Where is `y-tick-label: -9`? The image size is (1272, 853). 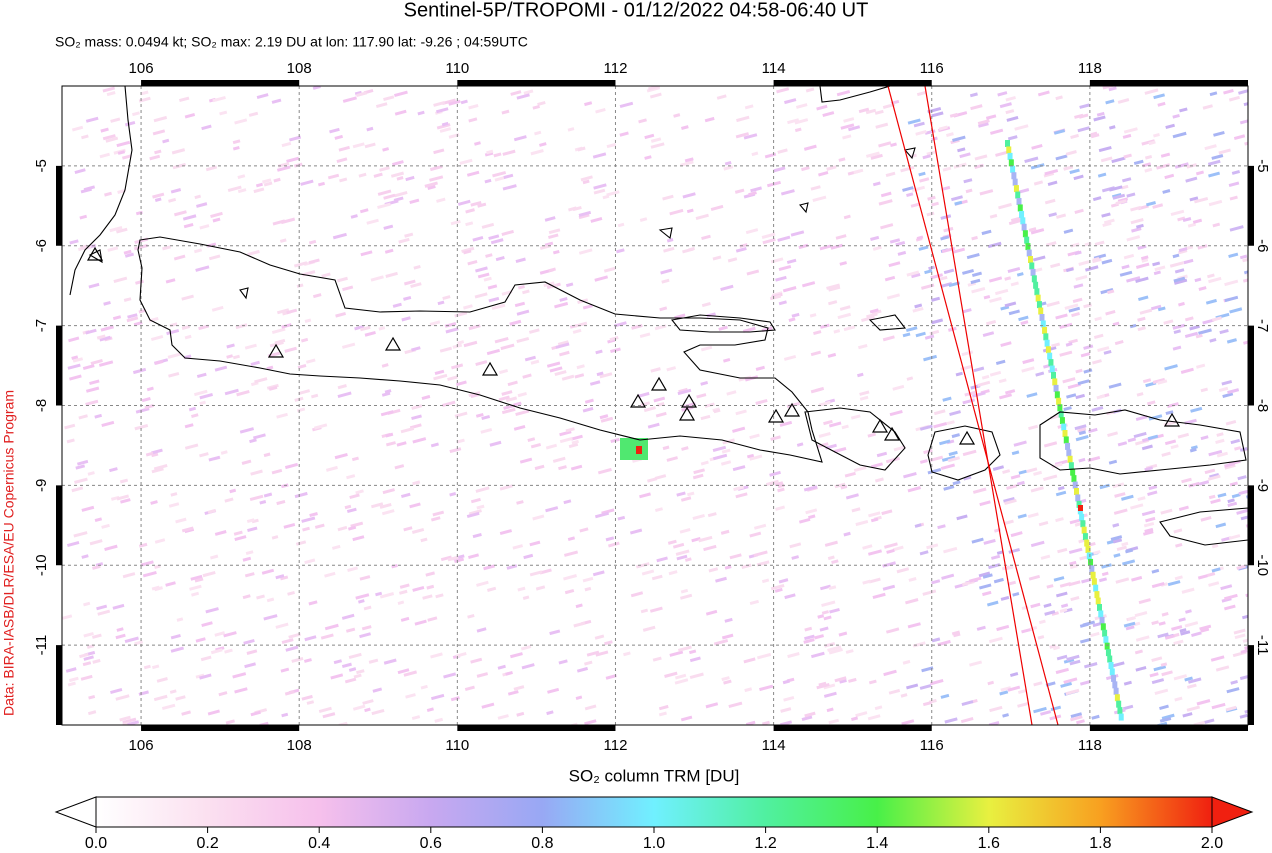 y-tick-label: -9 is located at coordinates (1262, 485).